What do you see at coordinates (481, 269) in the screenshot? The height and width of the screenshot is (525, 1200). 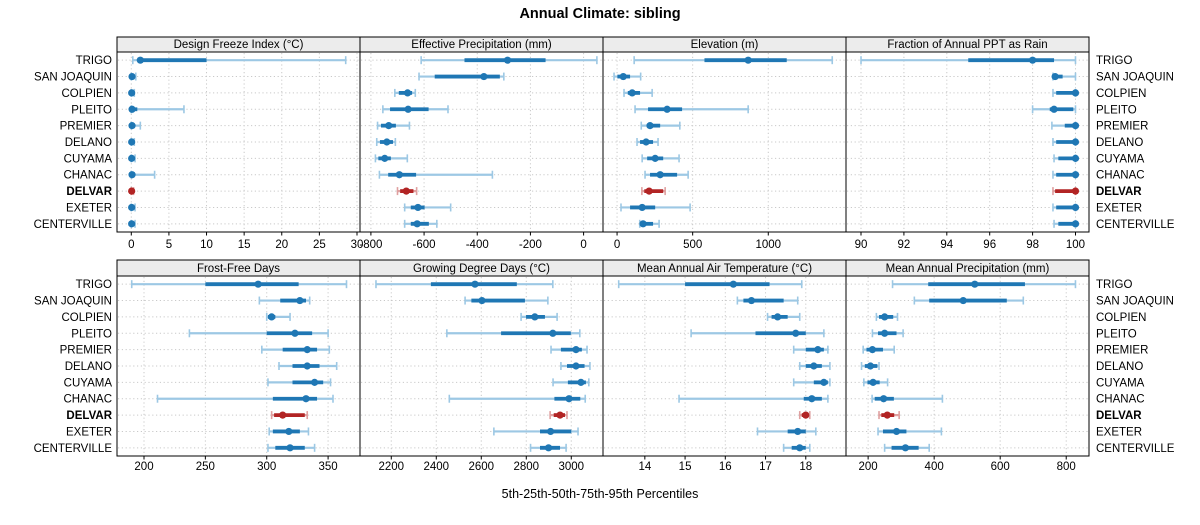 I see `panel-title: Growing Degree Days (°C)` at bounding box center [481, 269].